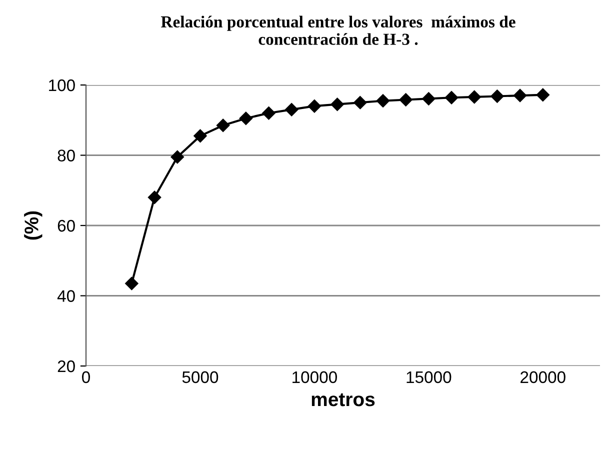 This screenshot has width=615, height=450. Describe the element at coordinates (200, 377) in the screenshot. I see `x-tick-label: 5000` at that location.